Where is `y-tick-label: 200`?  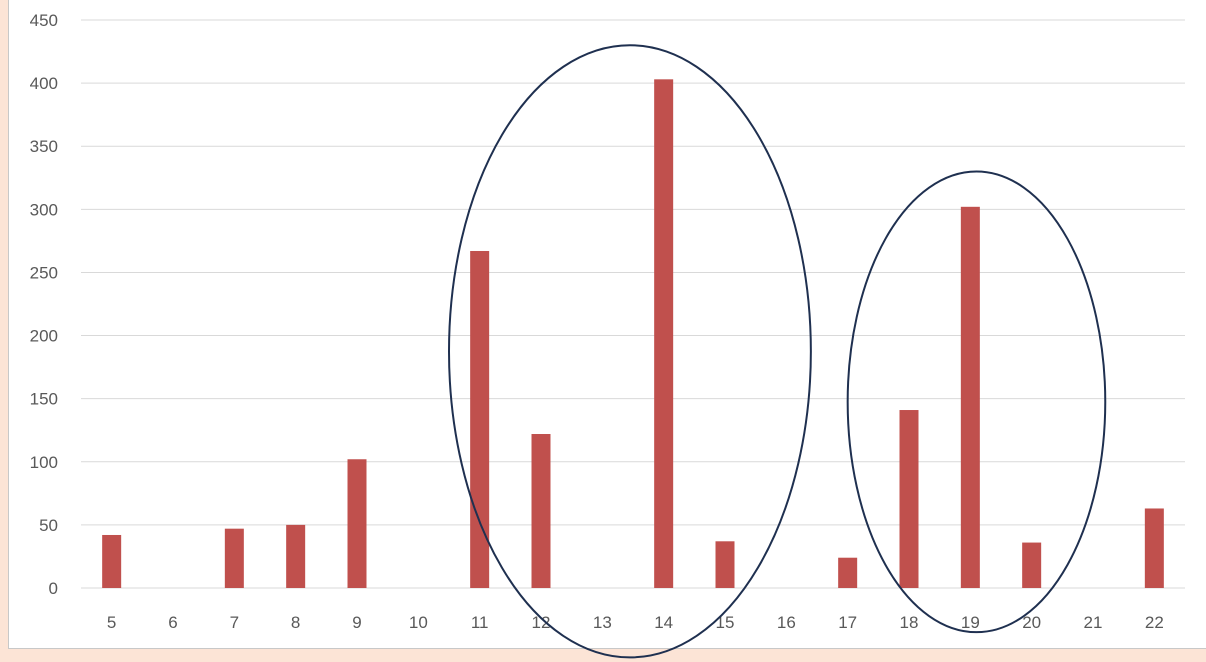
y-tick-label: 200 is located at coordinates (44, 336).